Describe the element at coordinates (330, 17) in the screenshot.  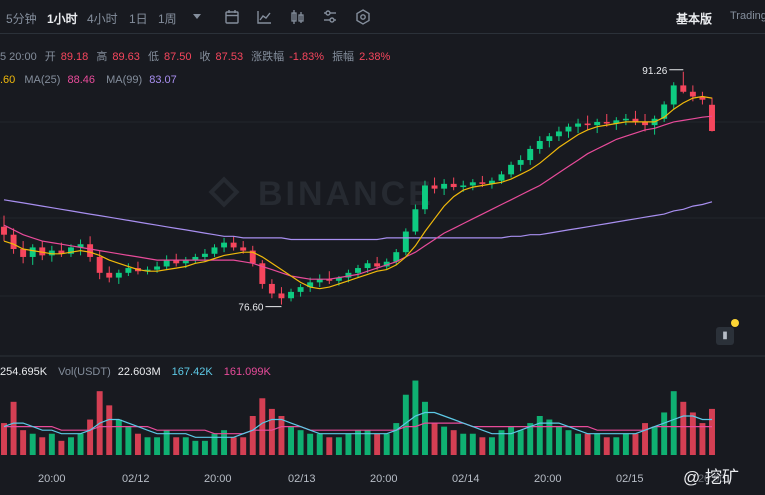
I see `indicator-settings-icon` at that location.